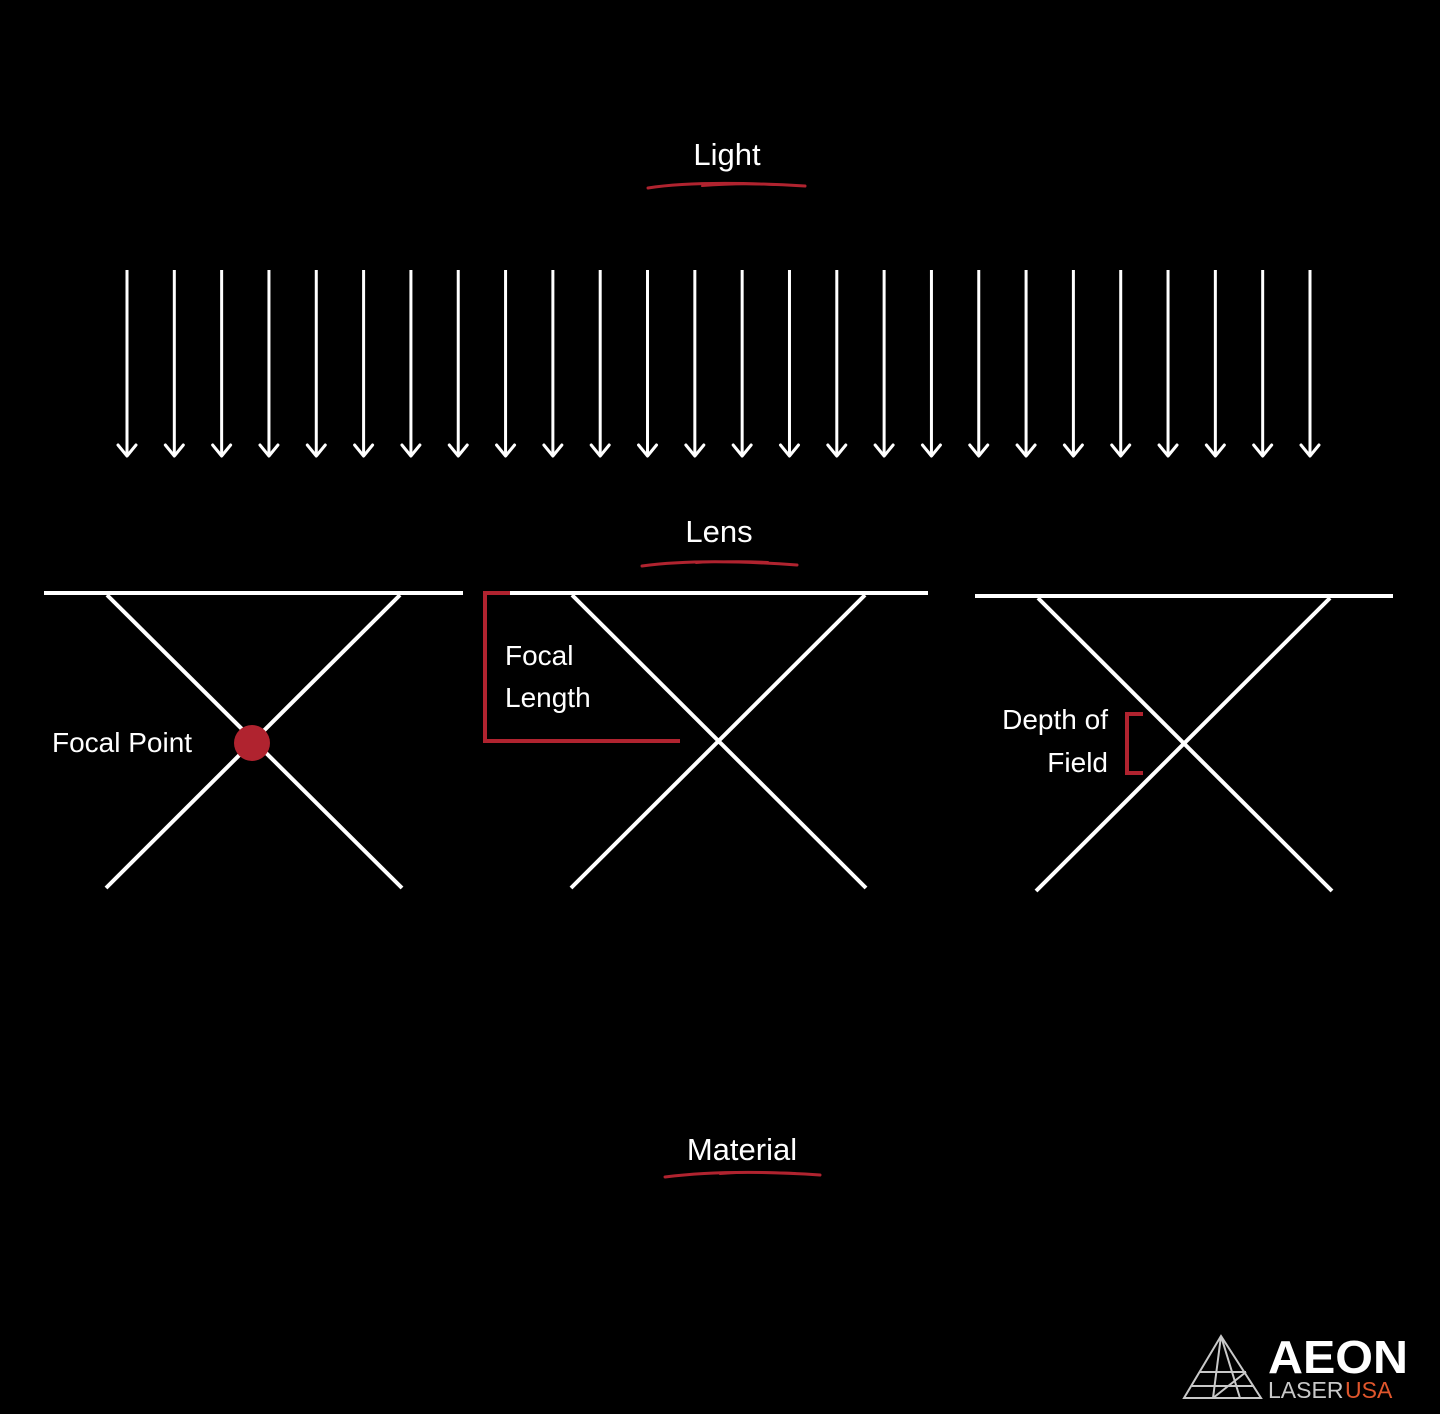 Image resolution: width=1440 pixels, height=1414 pixels. I want to click on depth-of-field-label-line1: Depth of, so click(1055, 719).